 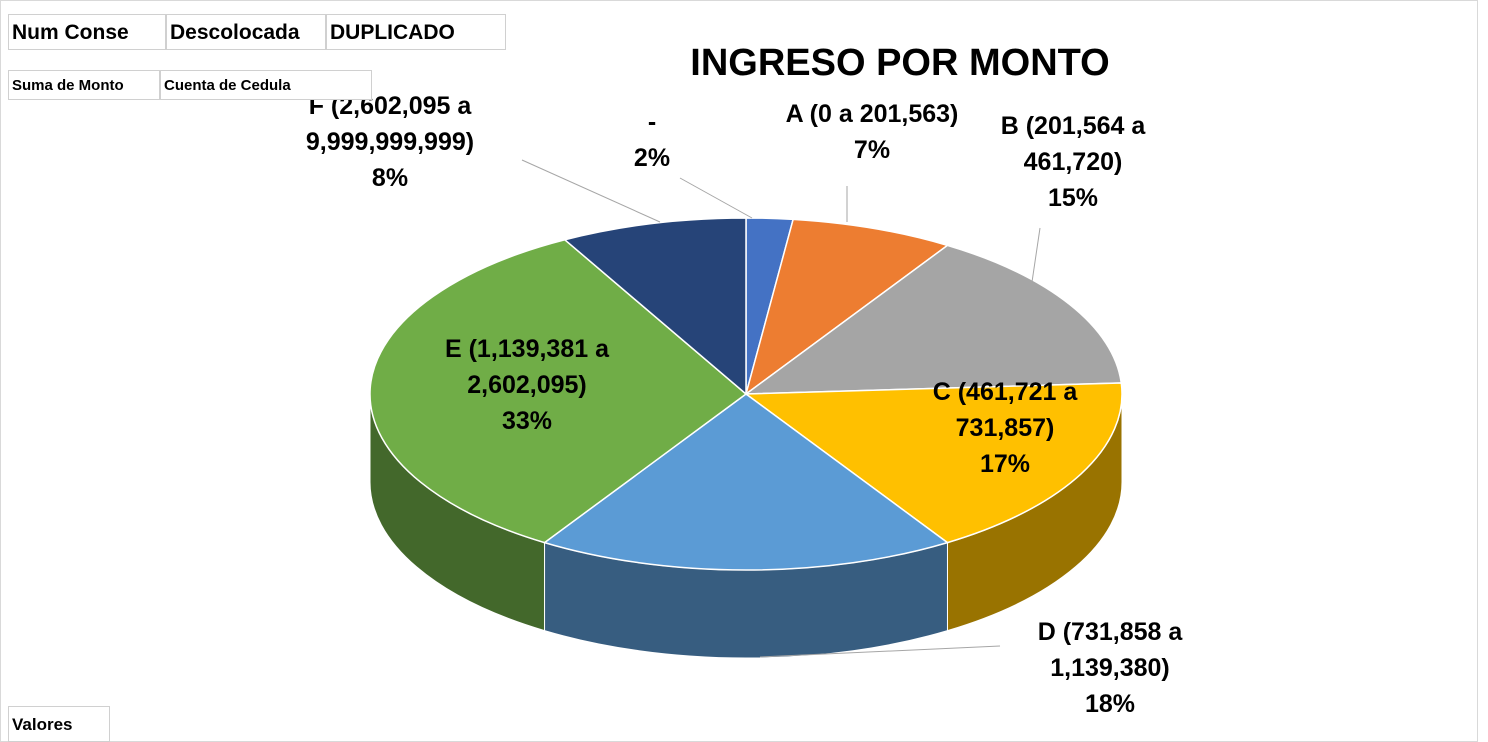 What do you see at coordinates (652, 158) in the screenshot?
I see `data-label-value: 2%` at bounding box center [652, 158].